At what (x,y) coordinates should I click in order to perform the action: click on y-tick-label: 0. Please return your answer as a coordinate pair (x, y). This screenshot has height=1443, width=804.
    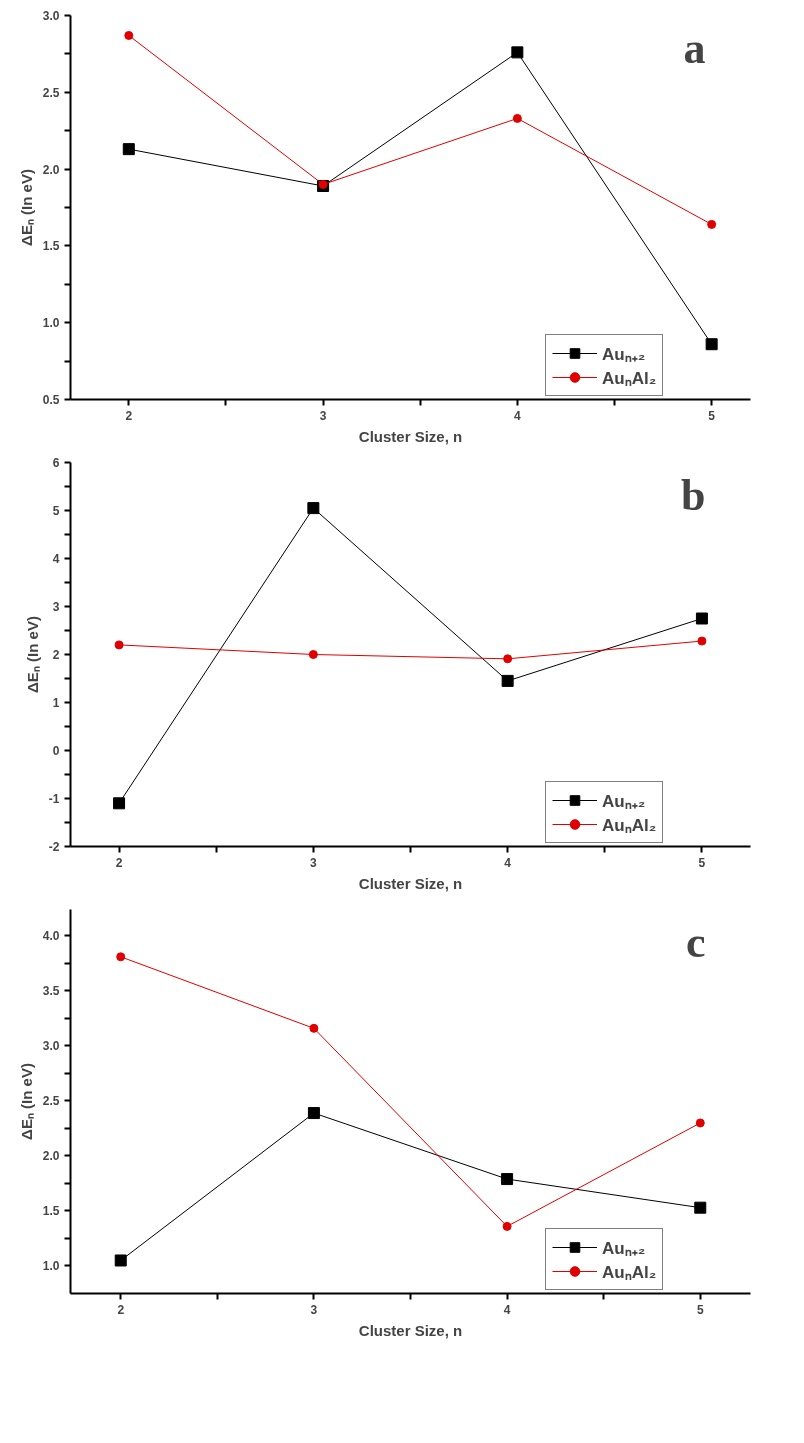
    Looking at the image, I should click on (56, 751).